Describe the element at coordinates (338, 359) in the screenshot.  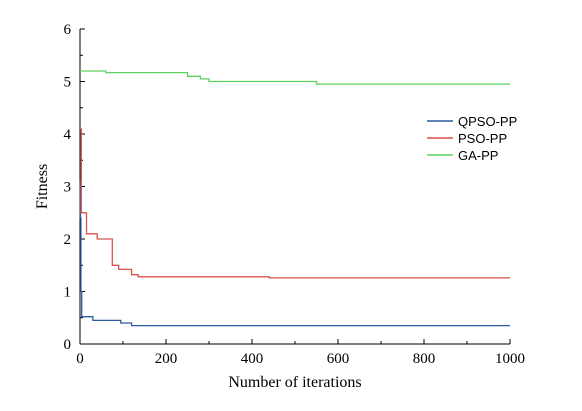
I see `x-tick-label: 600` at that location.